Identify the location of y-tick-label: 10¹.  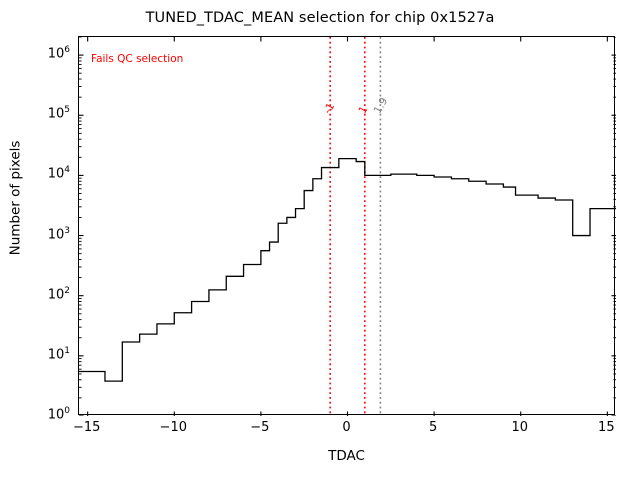
(58, 354).